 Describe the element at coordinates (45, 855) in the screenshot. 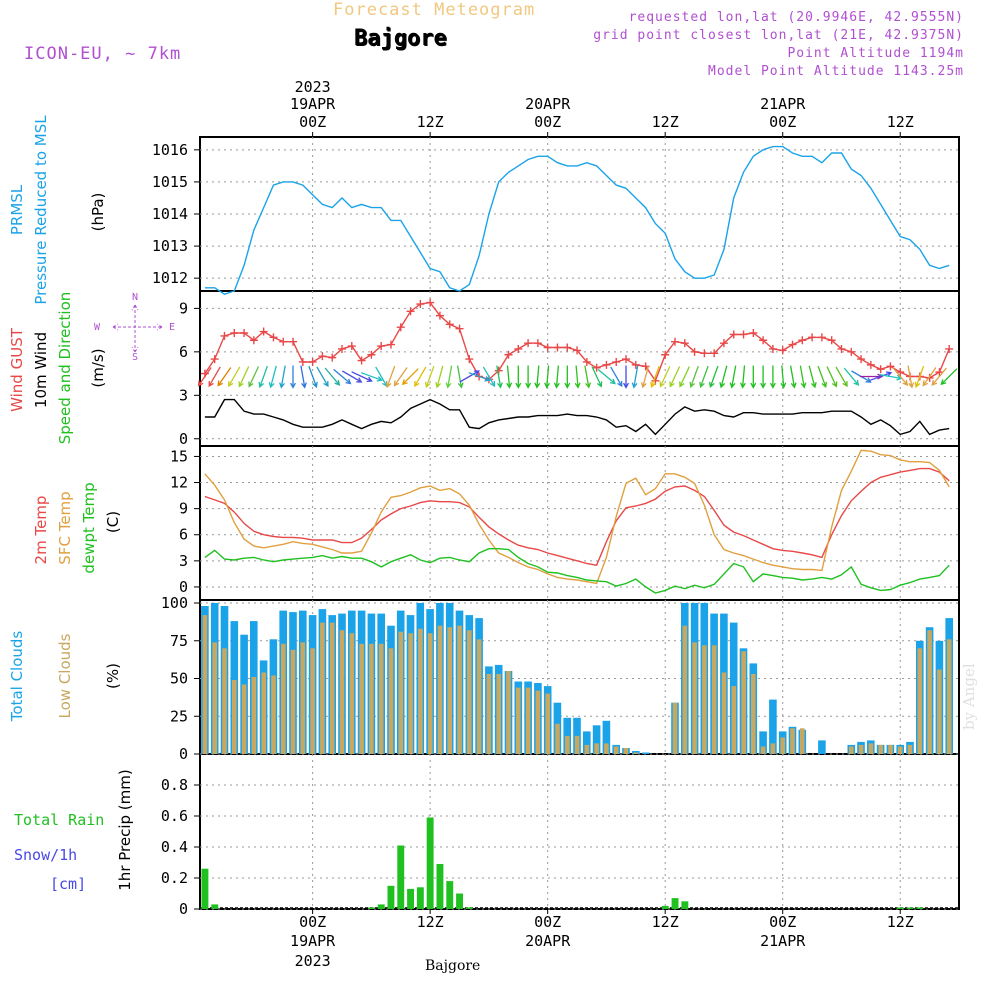

I see `snow-label: Snow/1h` at that location.